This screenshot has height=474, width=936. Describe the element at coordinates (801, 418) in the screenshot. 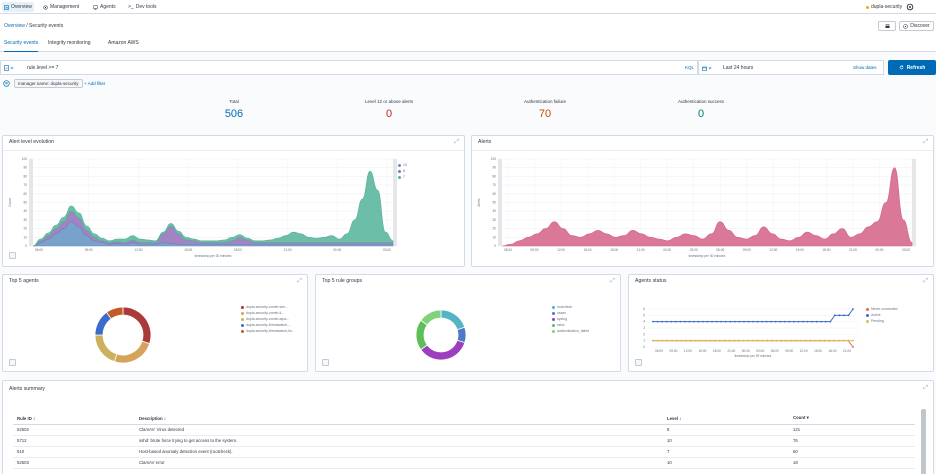

I see `column-header-count: Count ▾` at that location.